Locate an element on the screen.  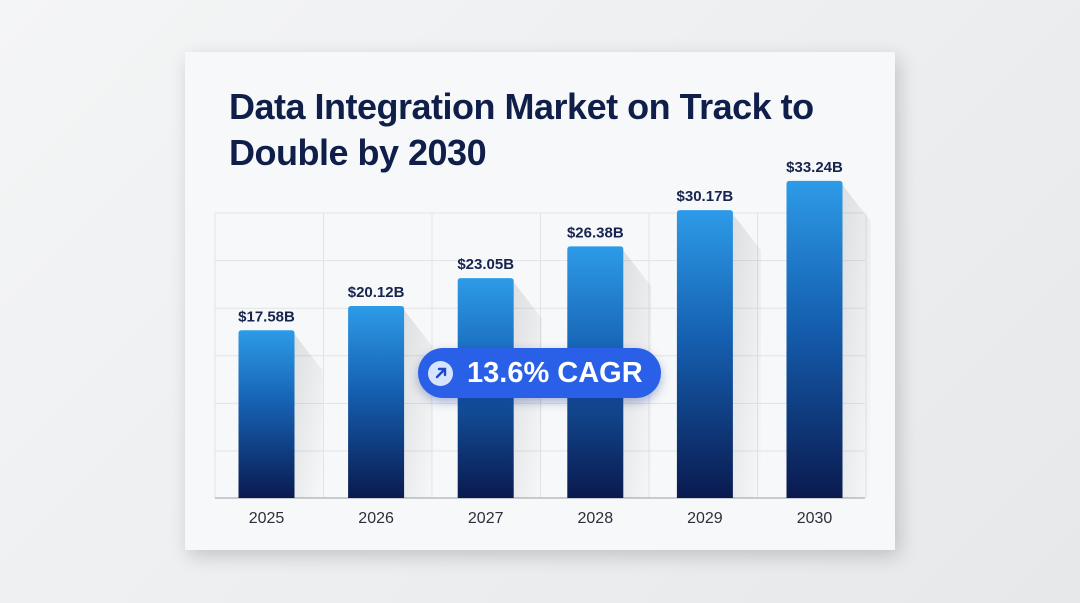
x-tick-label: 2027 is located at coordinates (486, 518).